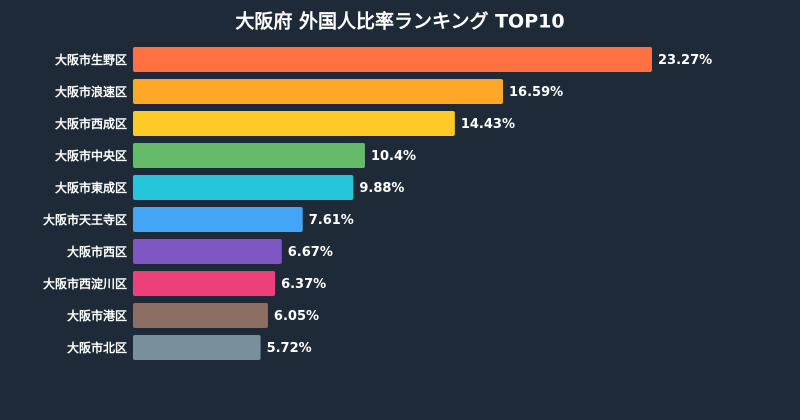  Describe the element at coordinates (91, 59) in the screenshot. I see `category-label: 大阪市生野区` at that location.